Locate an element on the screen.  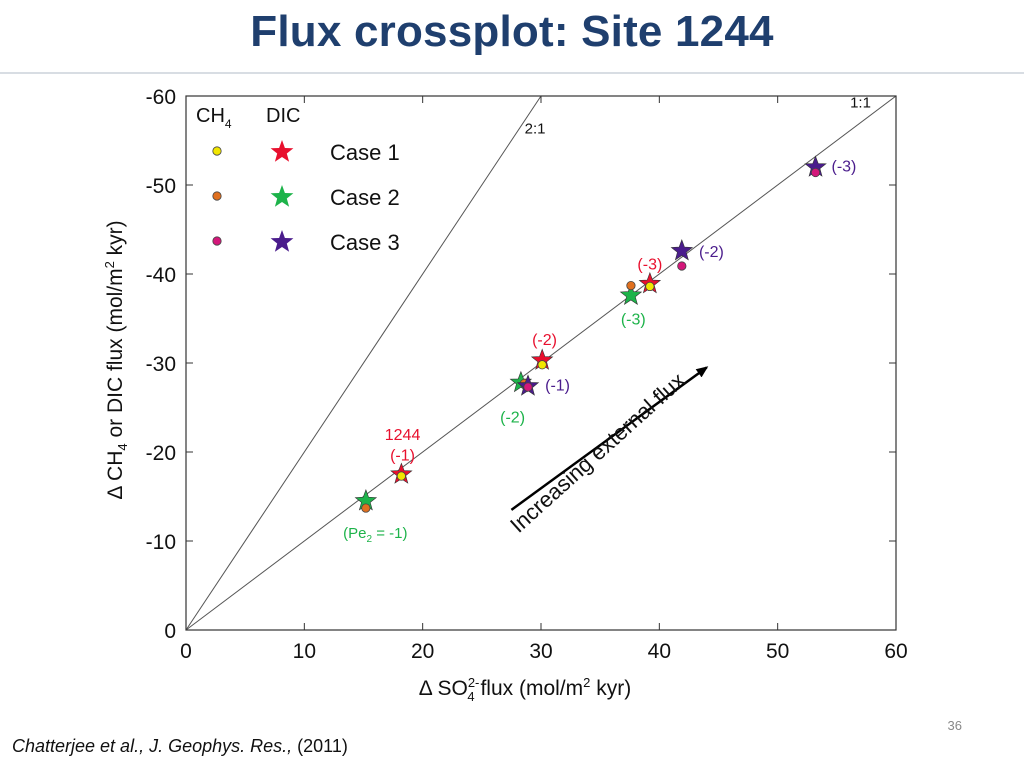
legend-label: Case 3 is located at coordinates (365, 242).